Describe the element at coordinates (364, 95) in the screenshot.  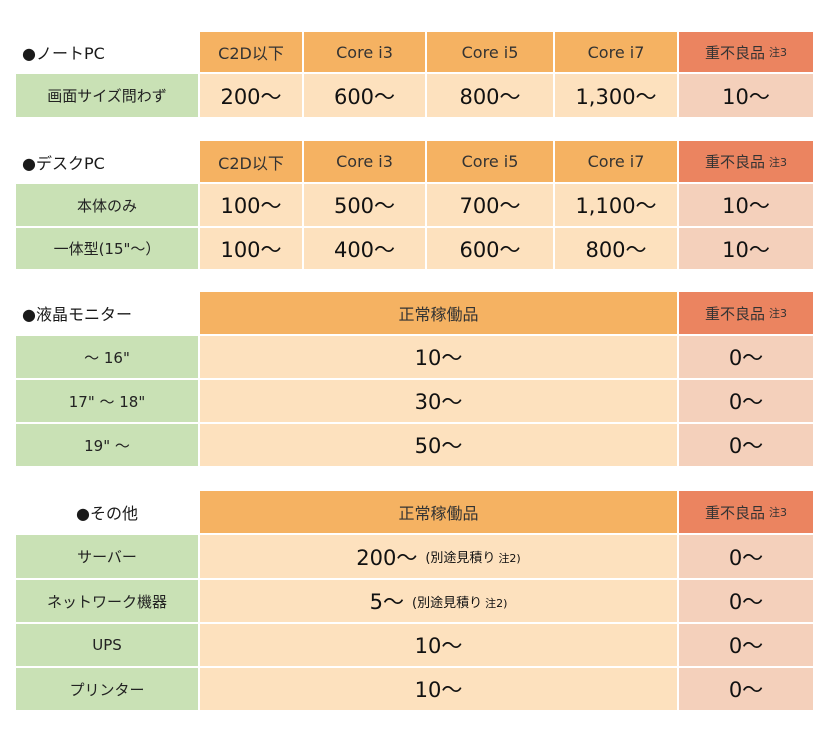
I see `notebook-value-i3: 600〜` at that location.